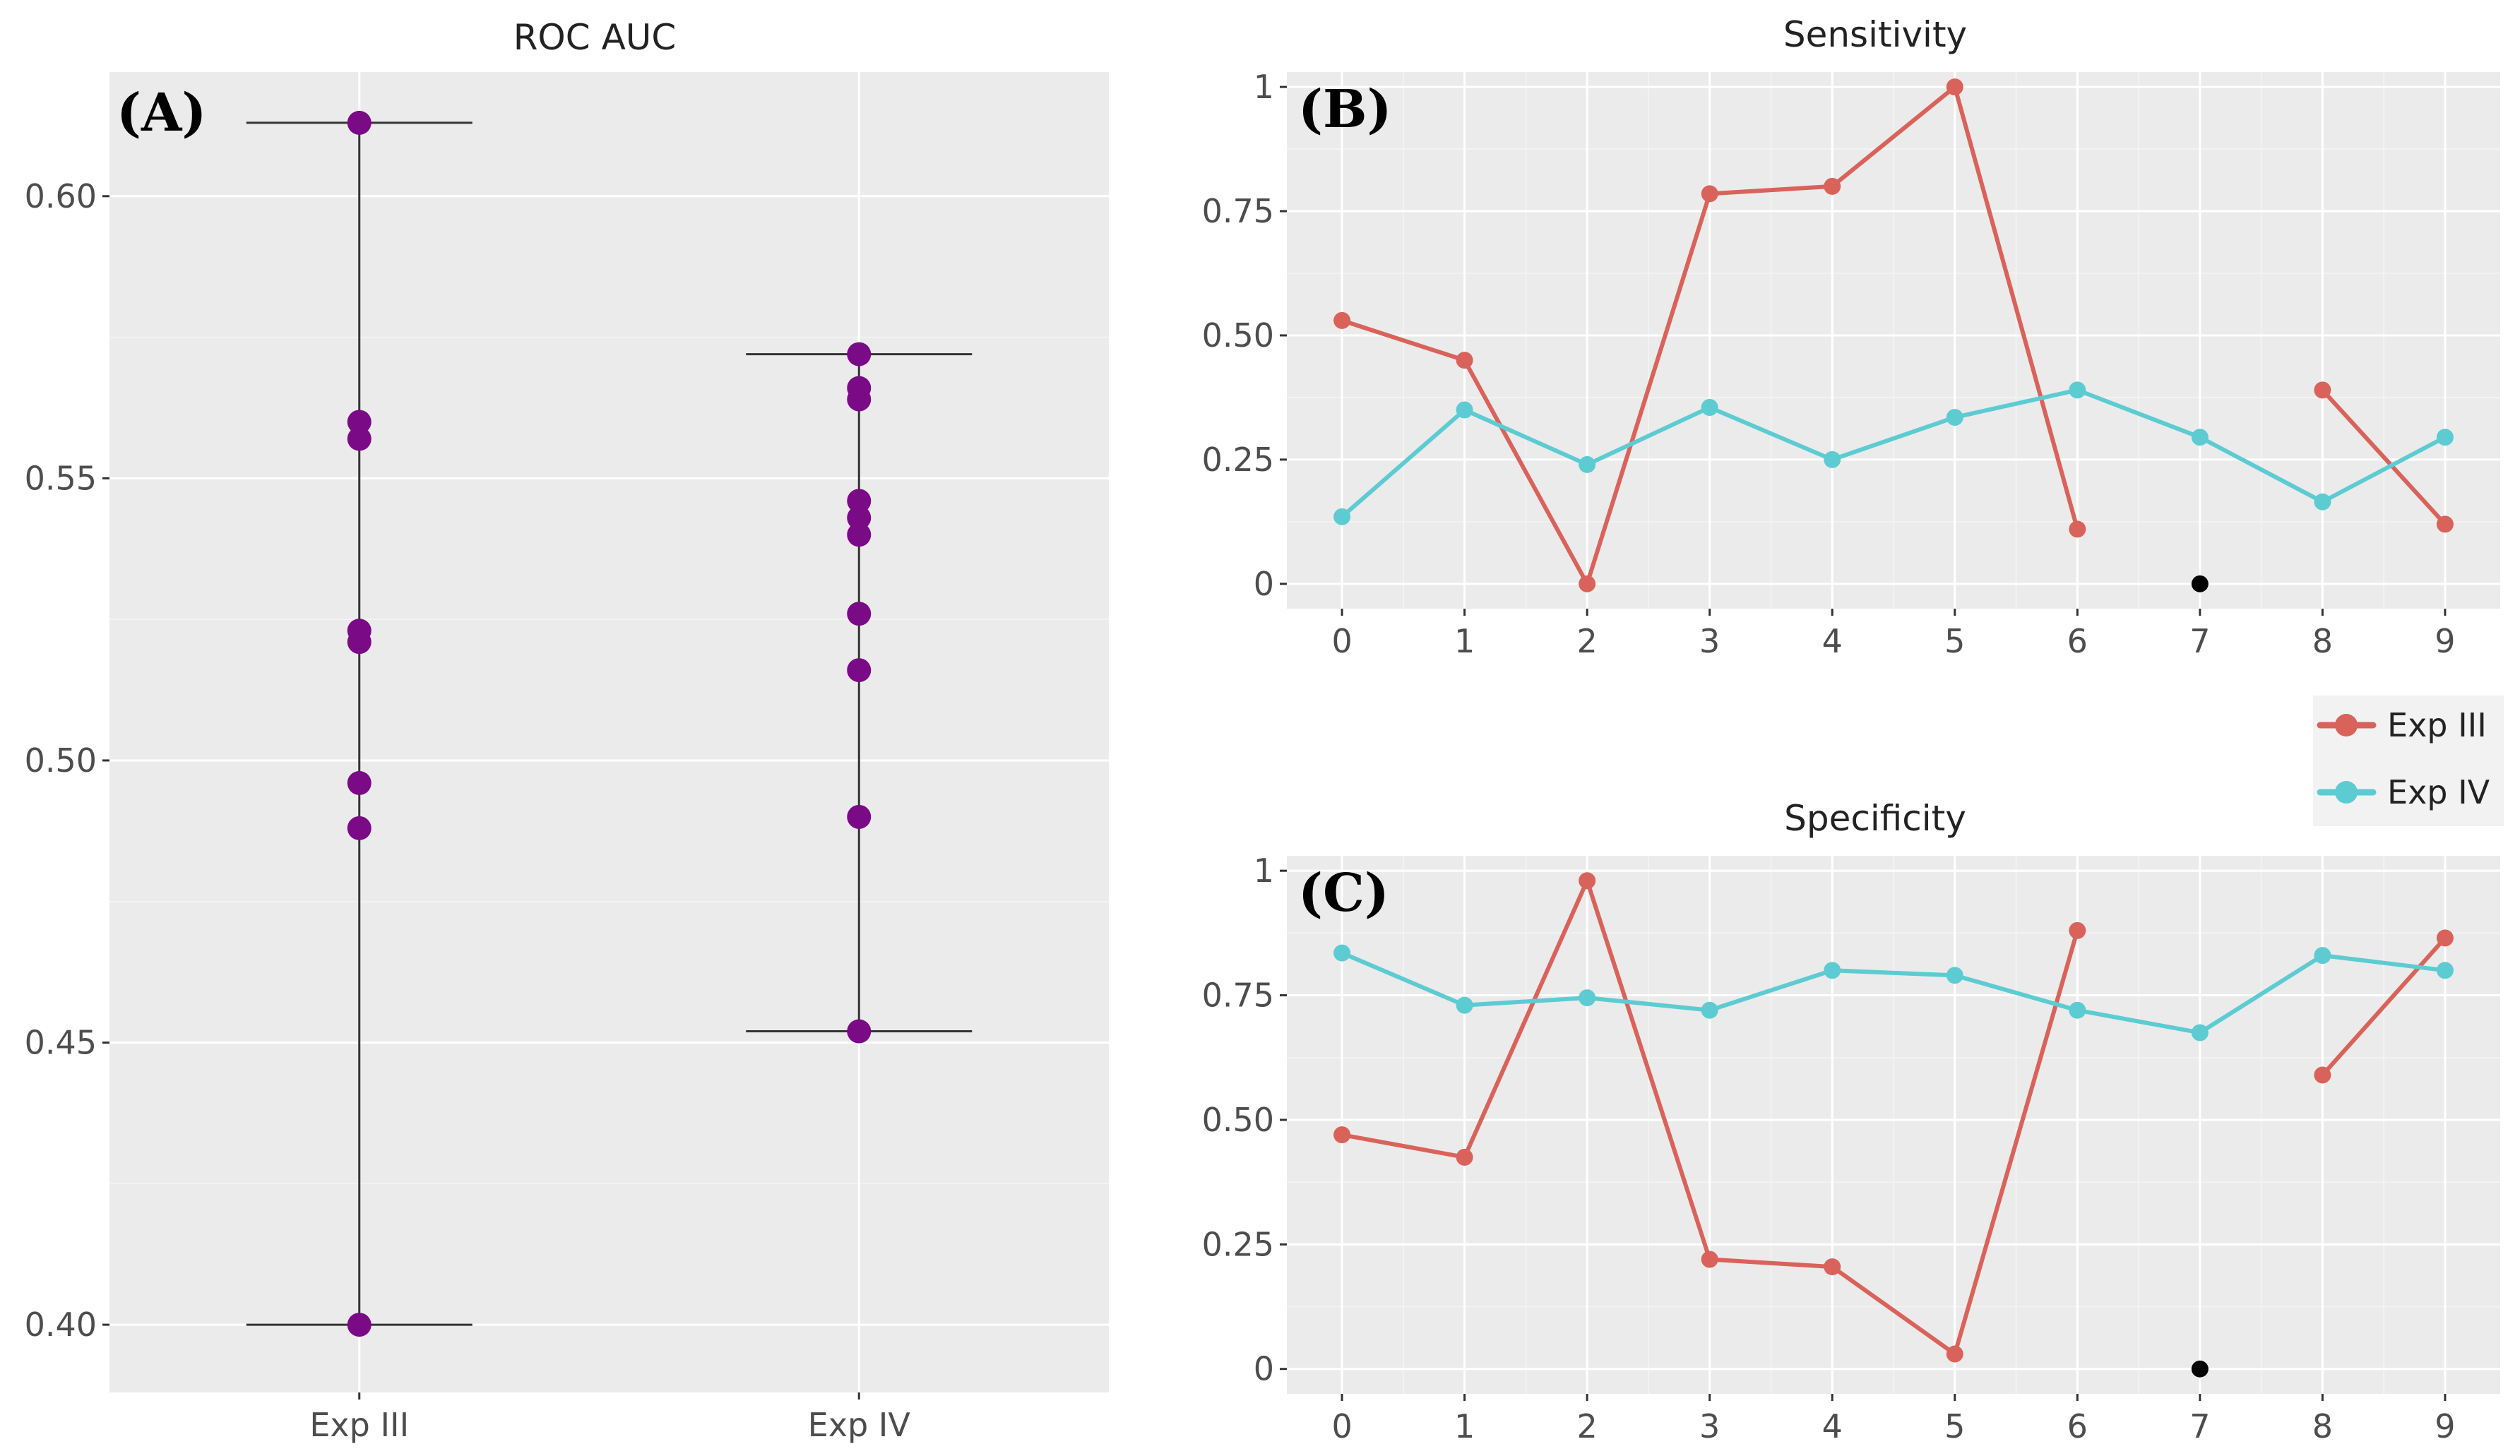 This screenshot has height=1456, width=2520. I want to click on y-tick-label: 0.45, so click(61, 1043).